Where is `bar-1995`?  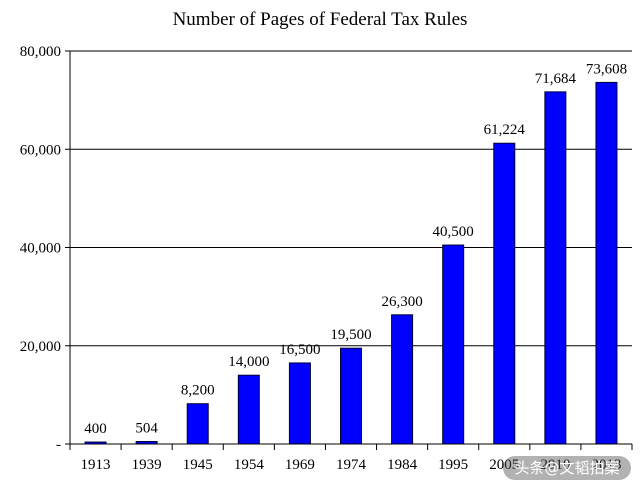
bar-1995 is located at coordinates (453, 344).